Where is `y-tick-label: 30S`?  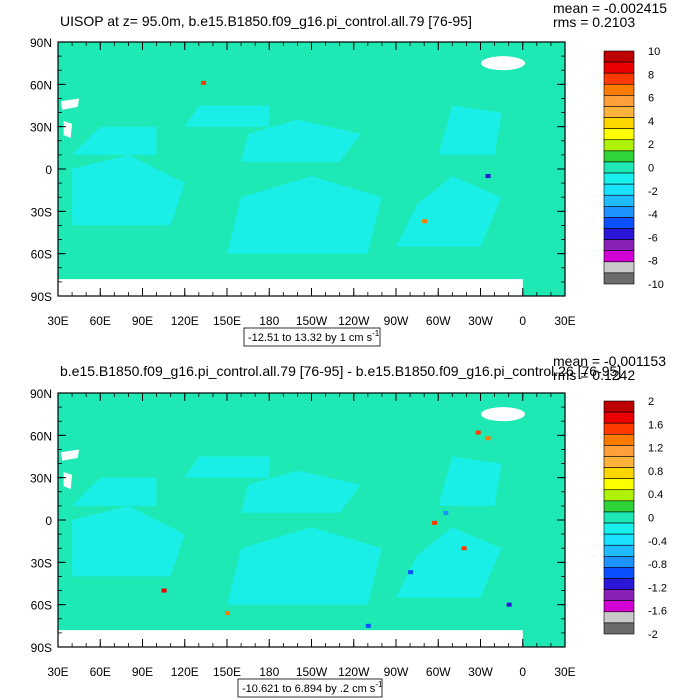
y-tick-label: 30S is located at coordinates (41, 563).